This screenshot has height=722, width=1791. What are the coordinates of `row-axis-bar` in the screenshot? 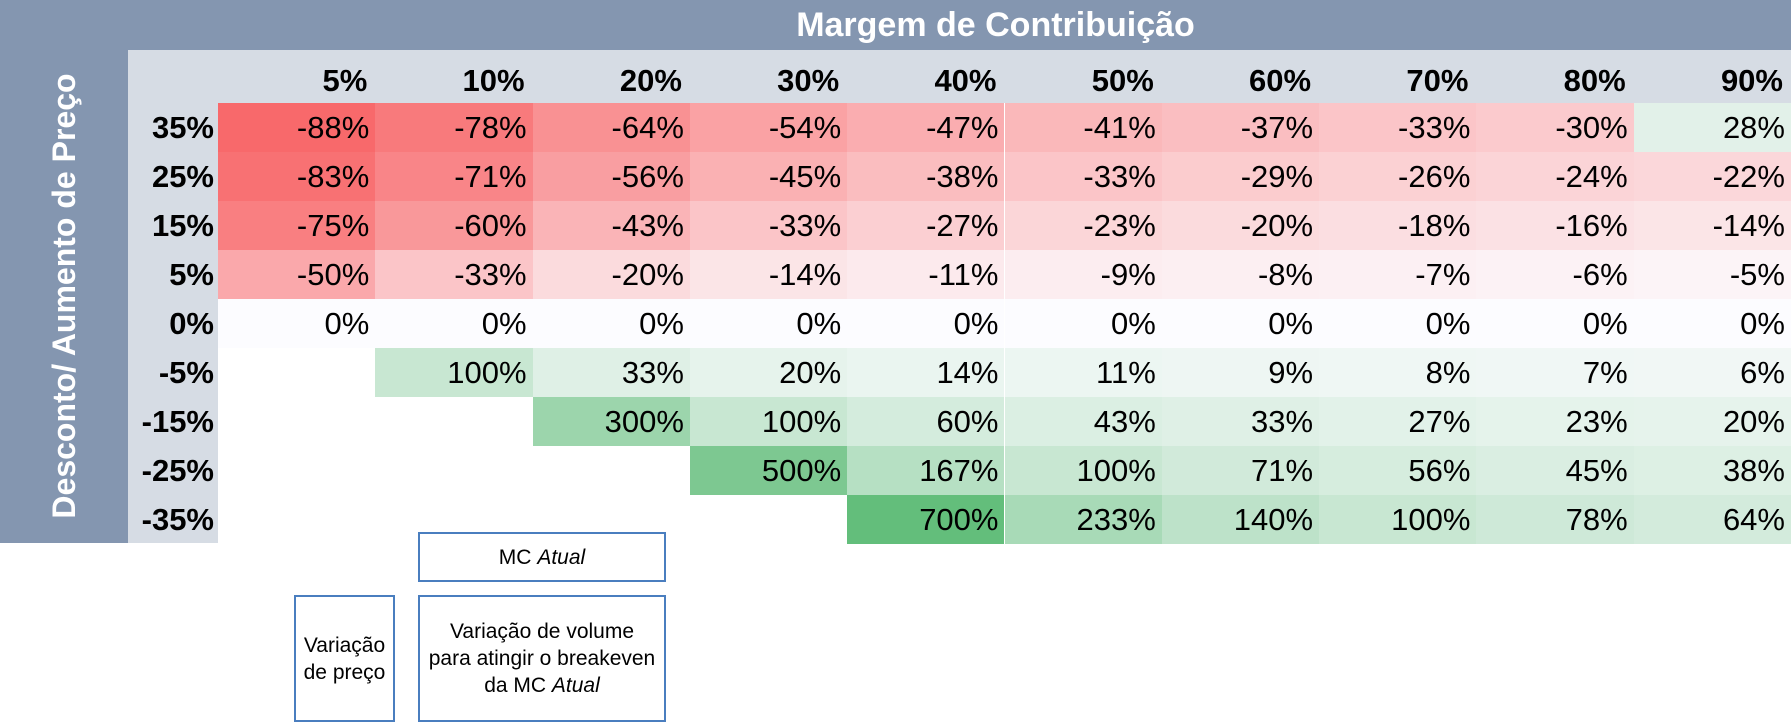 It's located at (64, 296).